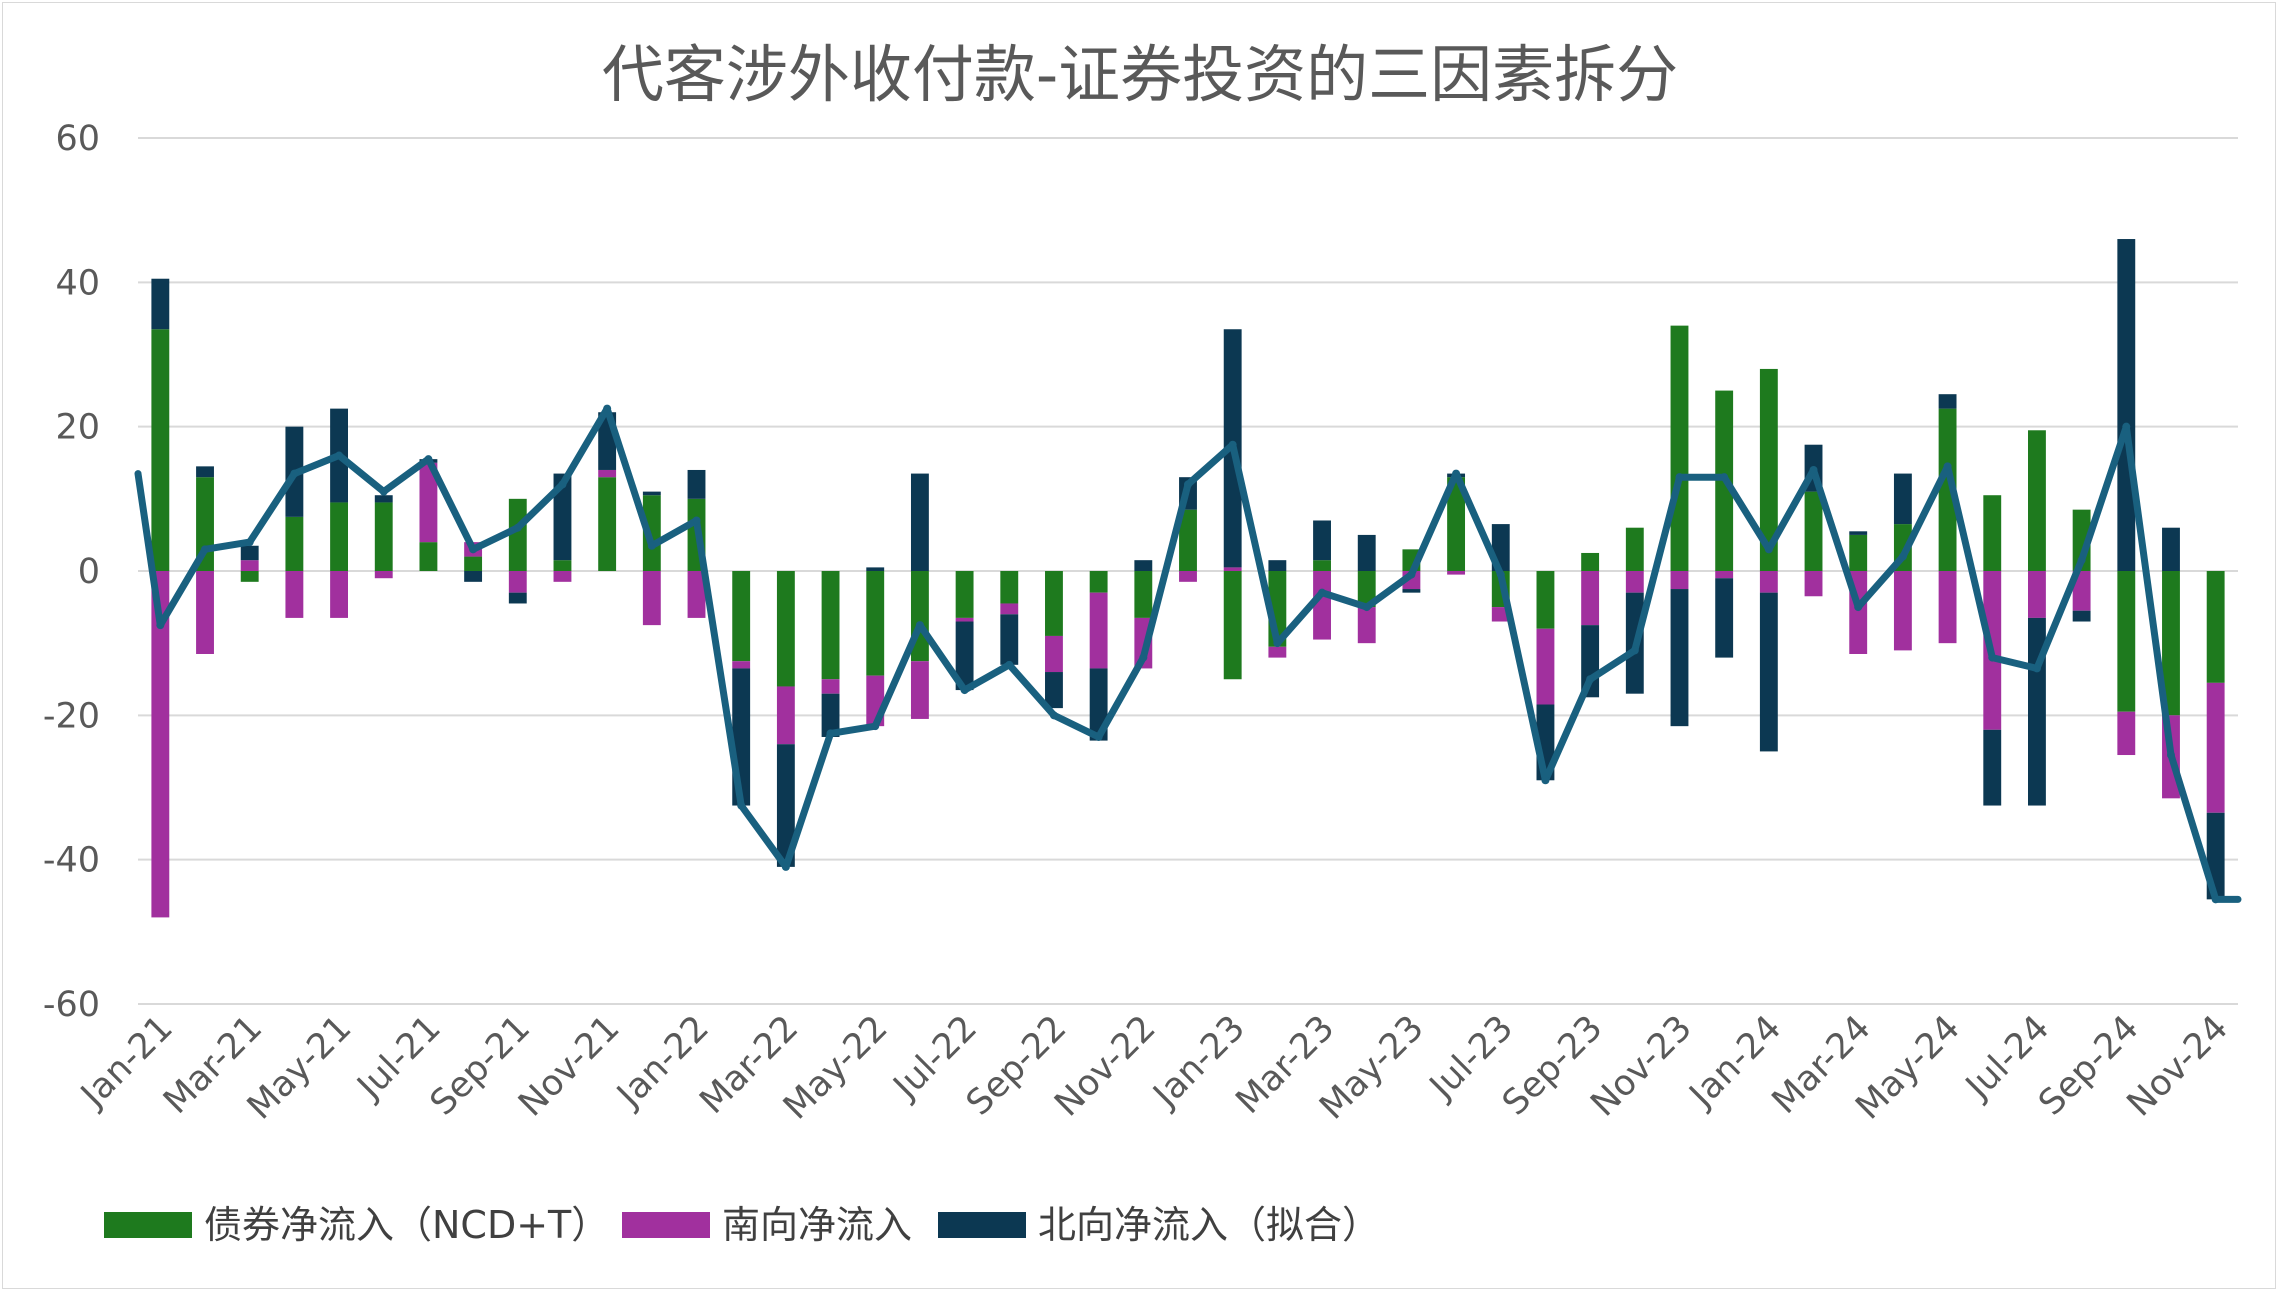 This screenshot has height=1293, width=2280. I want to click on legend-label: 债券净流入（NCD+T）, so click(406, 1225).